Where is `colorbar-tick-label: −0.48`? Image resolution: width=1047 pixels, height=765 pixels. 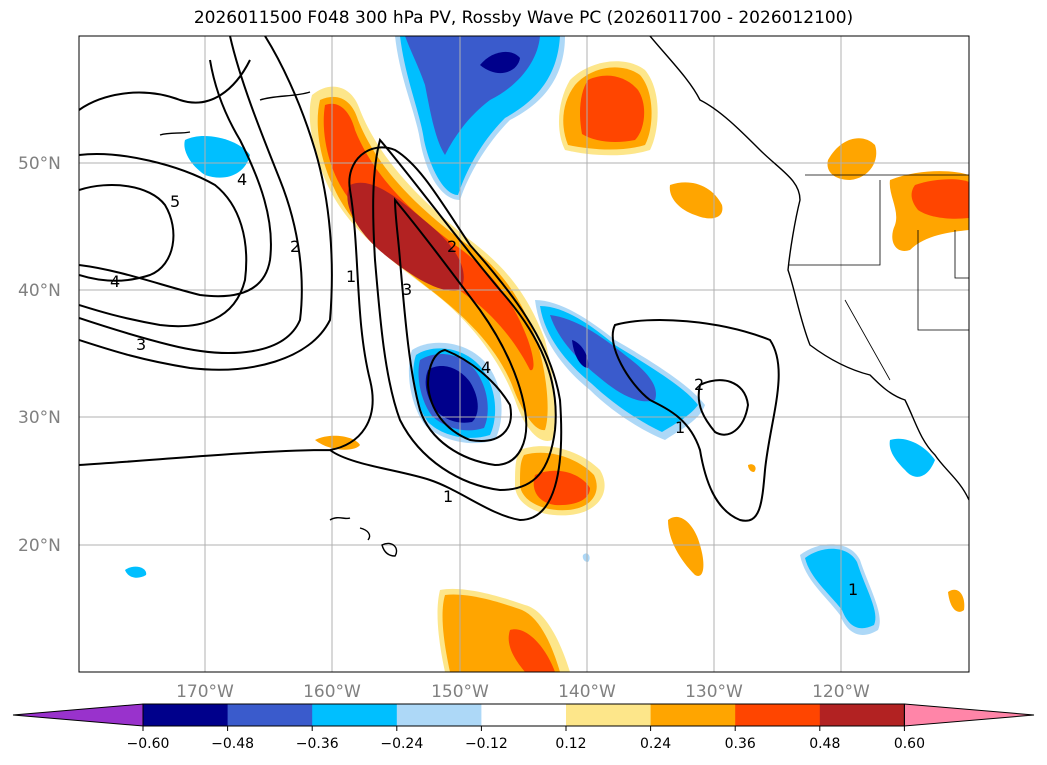
colorbar-tick-label: −0.48 is located at coordinates (232, 744).